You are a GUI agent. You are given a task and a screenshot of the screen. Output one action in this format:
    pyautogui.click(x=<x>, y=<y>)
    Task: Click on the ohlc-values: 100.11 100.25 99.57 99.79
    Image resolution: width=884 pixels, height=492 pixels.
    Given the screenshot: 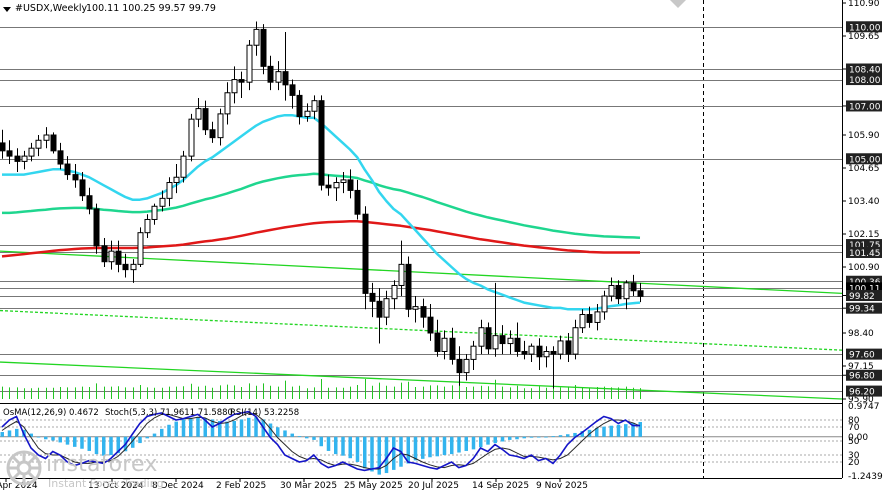 What is the action you would take?
    pyautogui.click(x=151, y=8)
    